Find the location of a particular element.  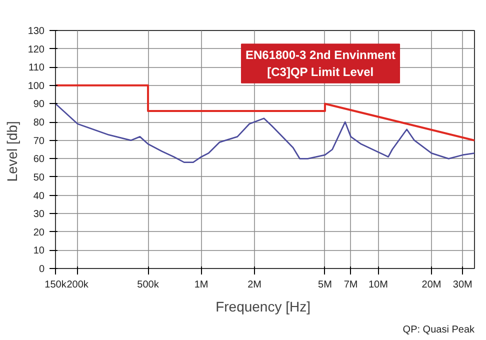

x-tick-label: 7M is located at coordinates (351, 285).